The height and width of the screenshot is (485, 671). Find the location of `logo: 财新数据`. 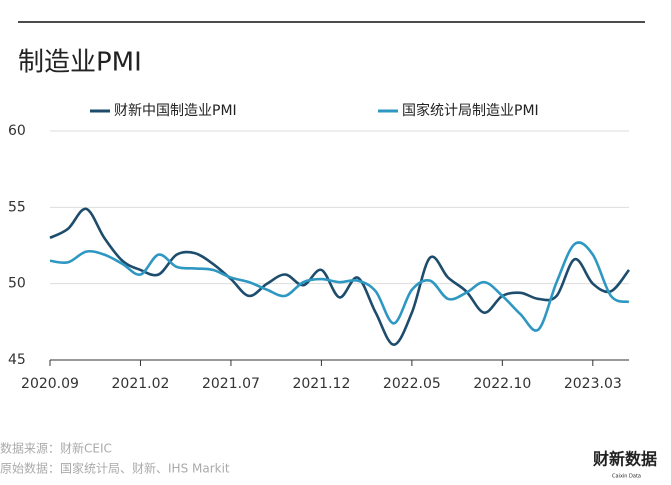

logo: 财新数据 is located at coordinates (624, 459).